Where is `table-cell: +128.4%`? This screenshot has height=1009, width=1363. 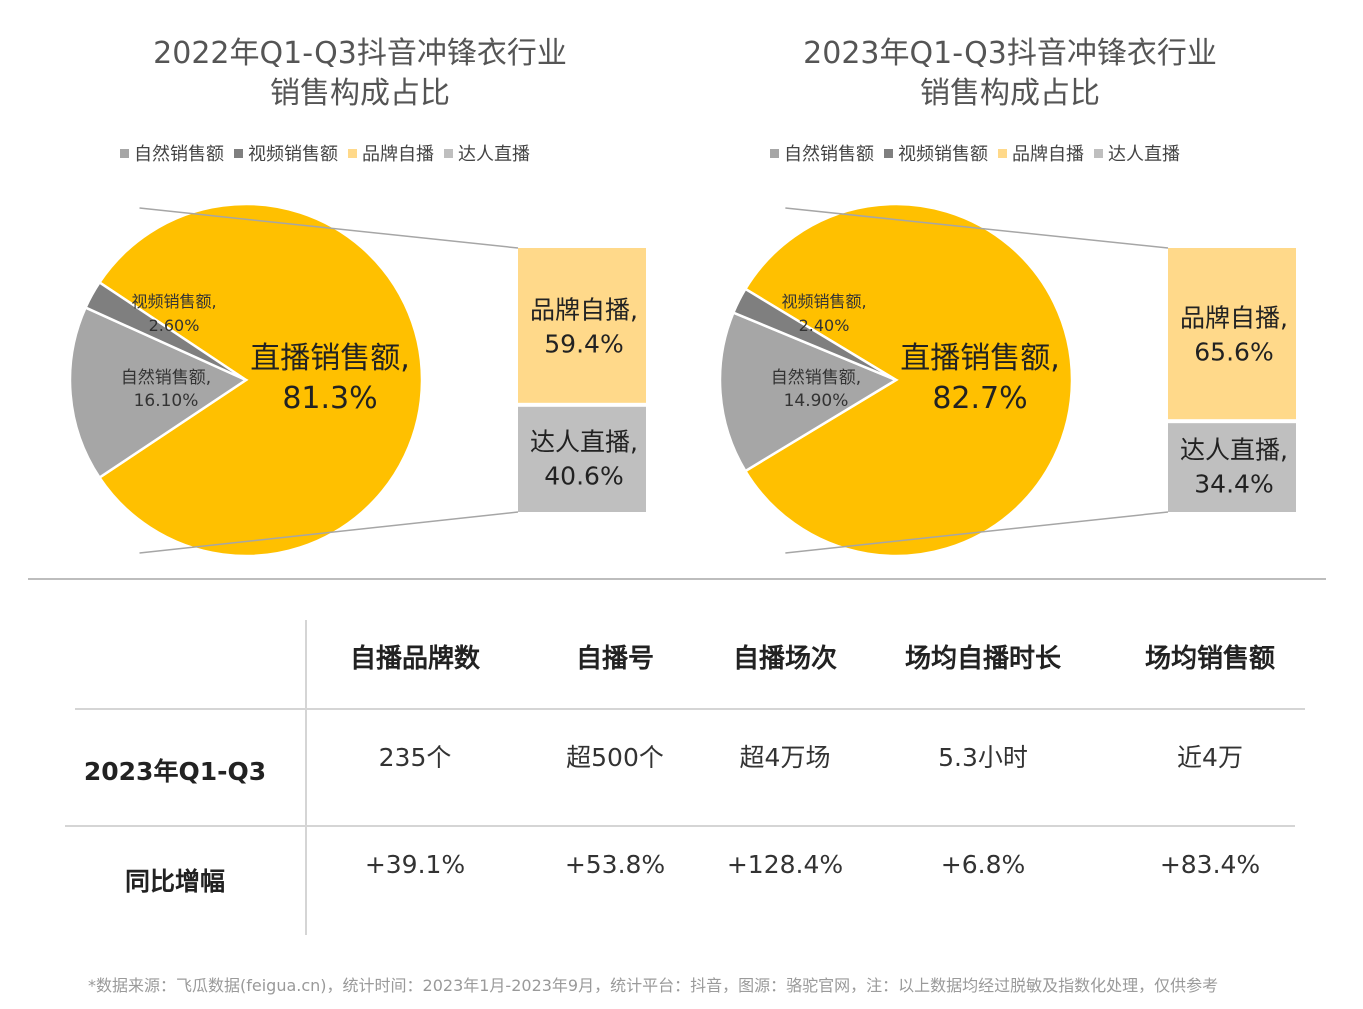 table-cell: +128.4% is located at coordinates (785, 864).